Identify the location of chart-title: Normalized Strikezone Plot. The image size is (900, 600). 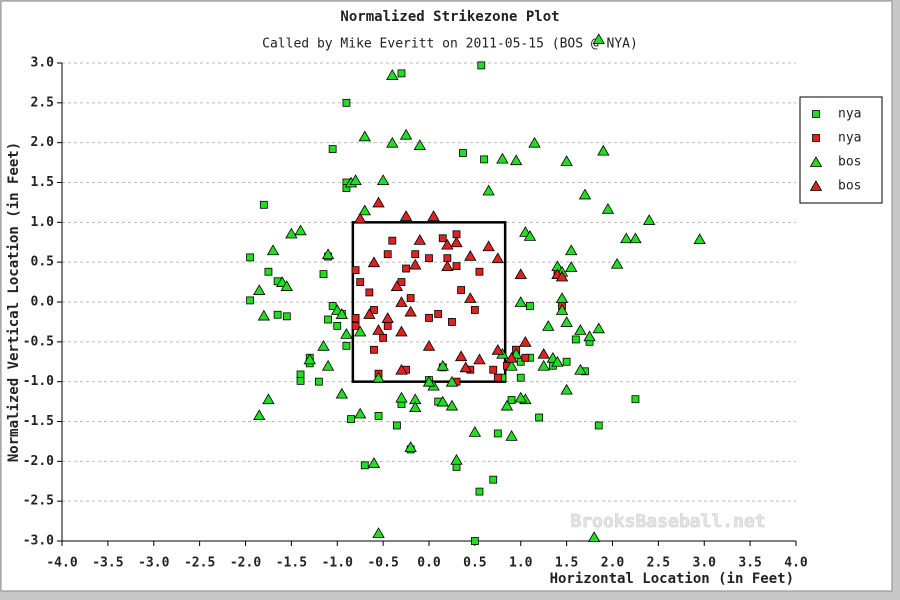
(449, 17).